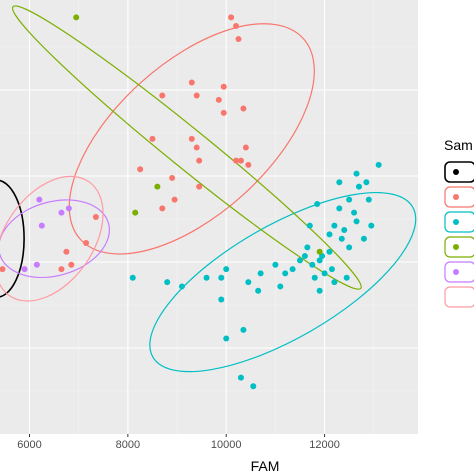 Image resolution: width=474 pixels, height=474 pixels. I want to click on legend: Sam, so click(459, 222).